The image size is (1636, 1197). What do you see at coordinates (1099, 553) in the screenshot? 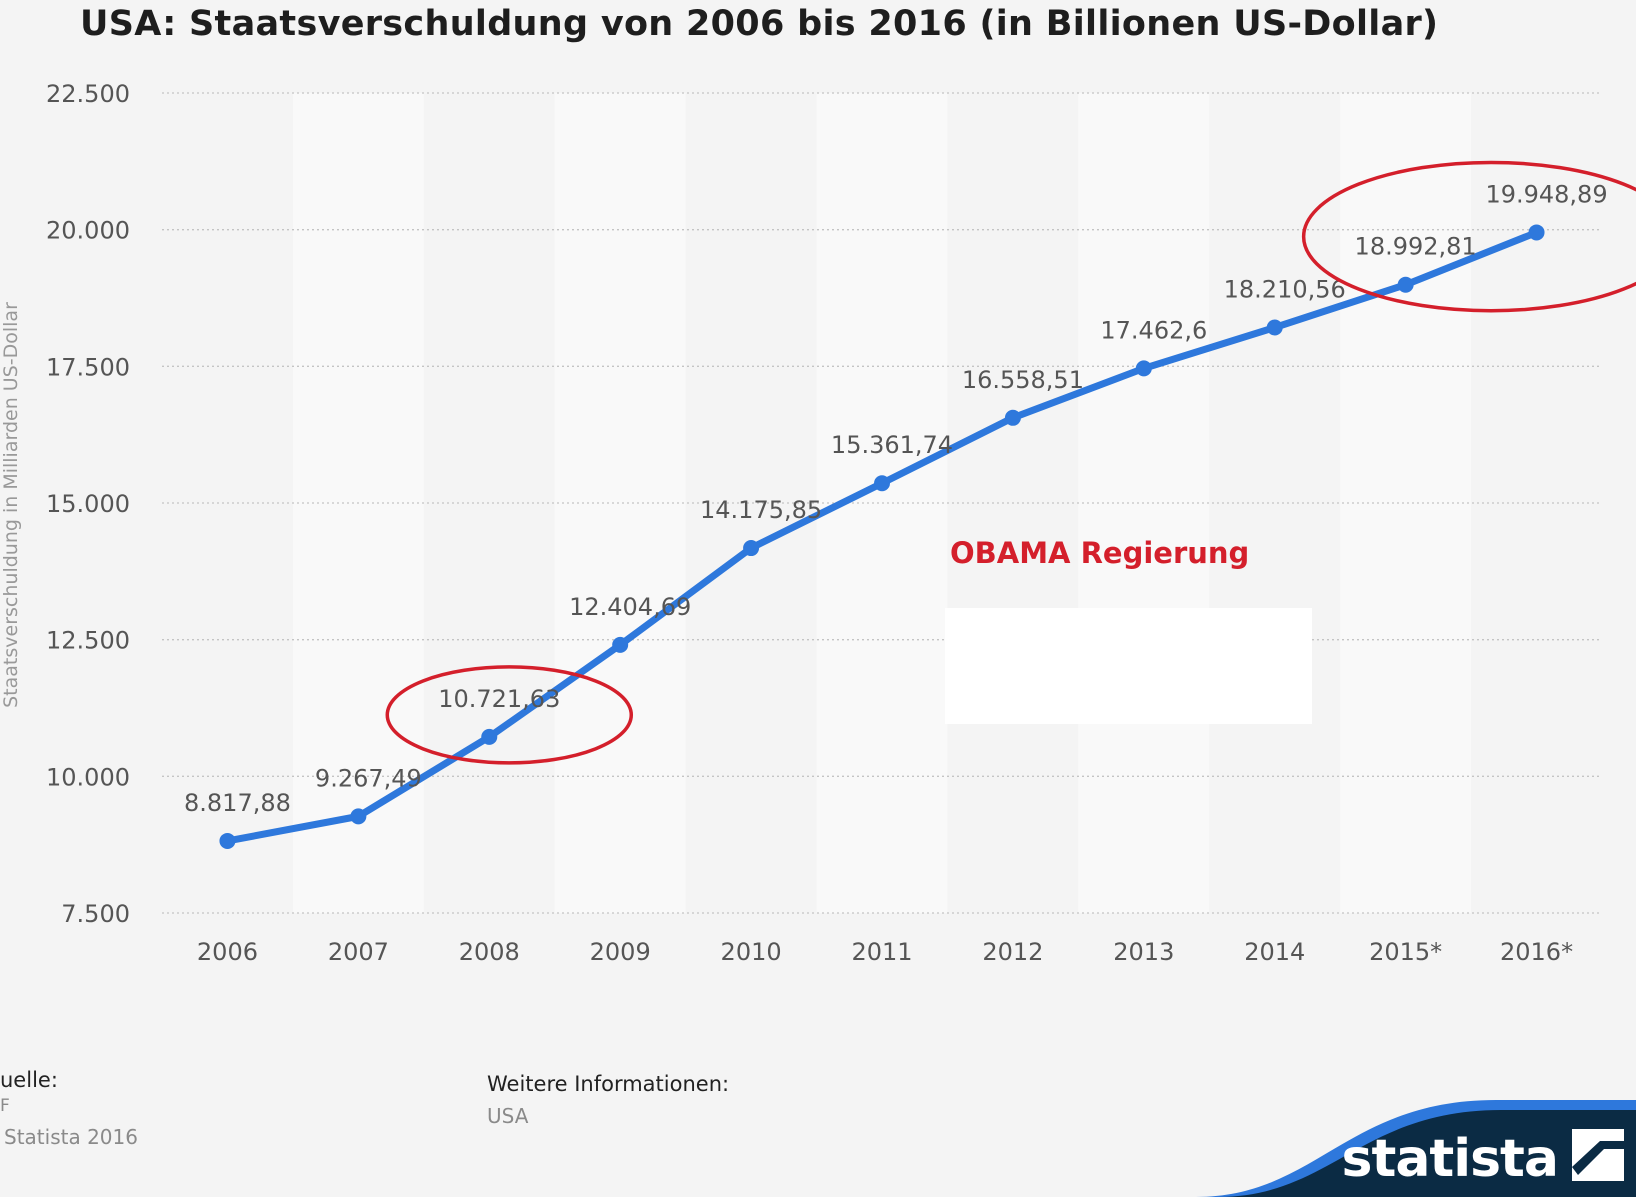
I see `annotation-text: OBAMA Regierung` at bounding box center [1099, 553].